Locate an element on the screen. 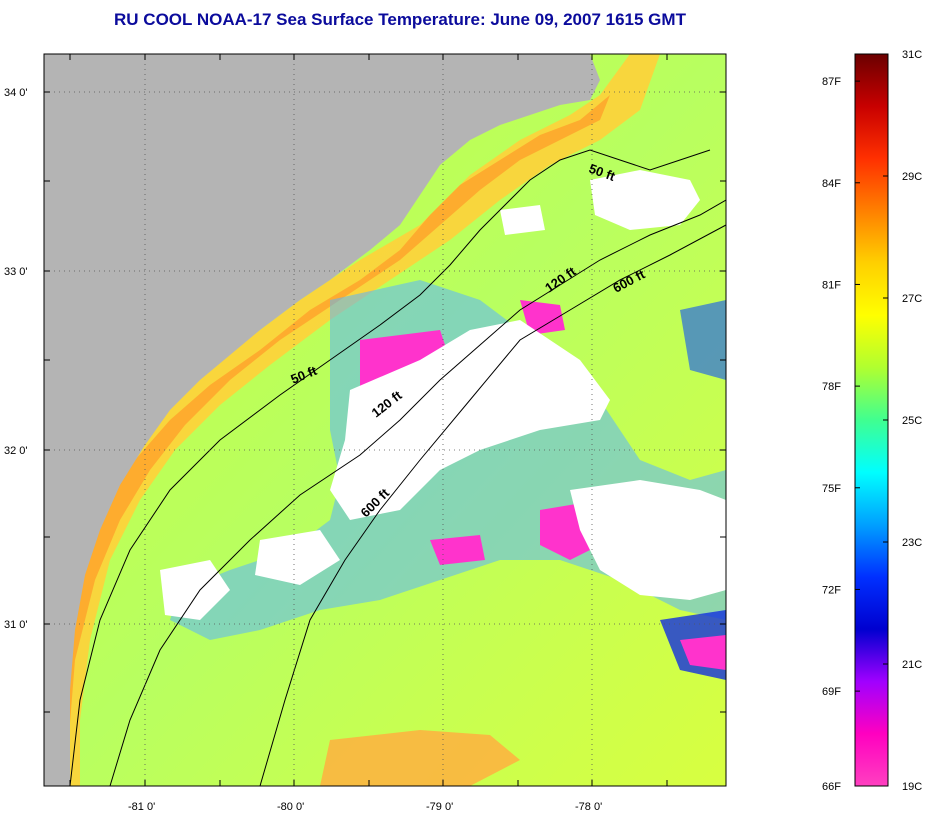  cold-plume-east is located at coordinates (703, 340).